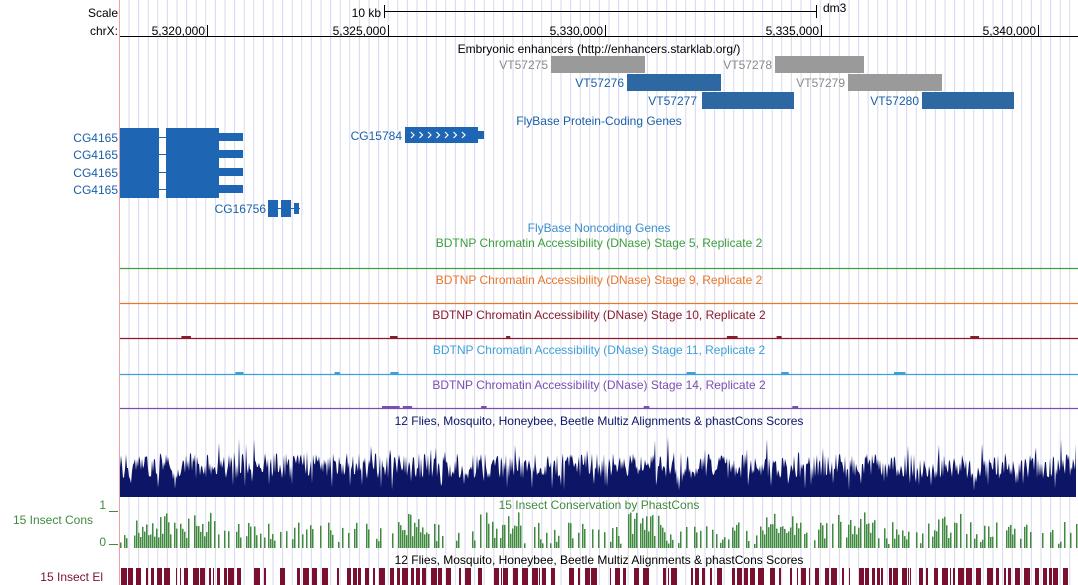  Describe the element at coordinates (968, 100) in the screenshot. I see `enhancer-vt57280` at that location.